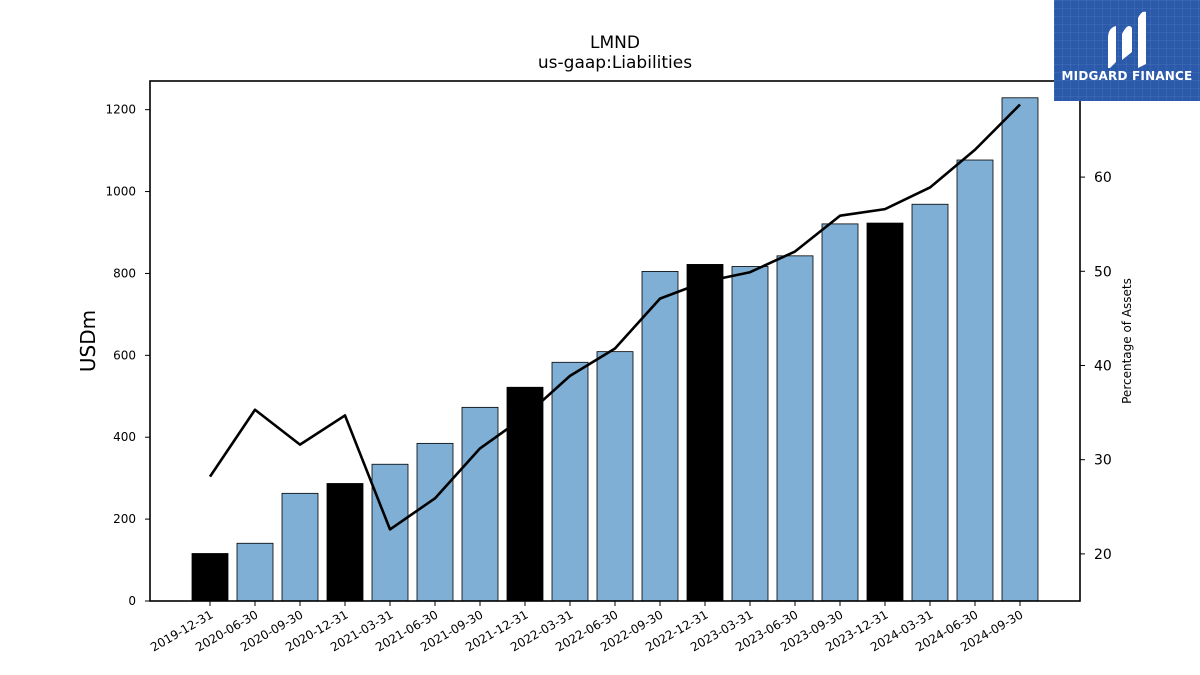 This screenshot has width=1200, height=675. What do you see at coordinates (124, 437) in the screenshot?
I see `y-tick-label-left-400: 400` at bounding box center [124, 437].